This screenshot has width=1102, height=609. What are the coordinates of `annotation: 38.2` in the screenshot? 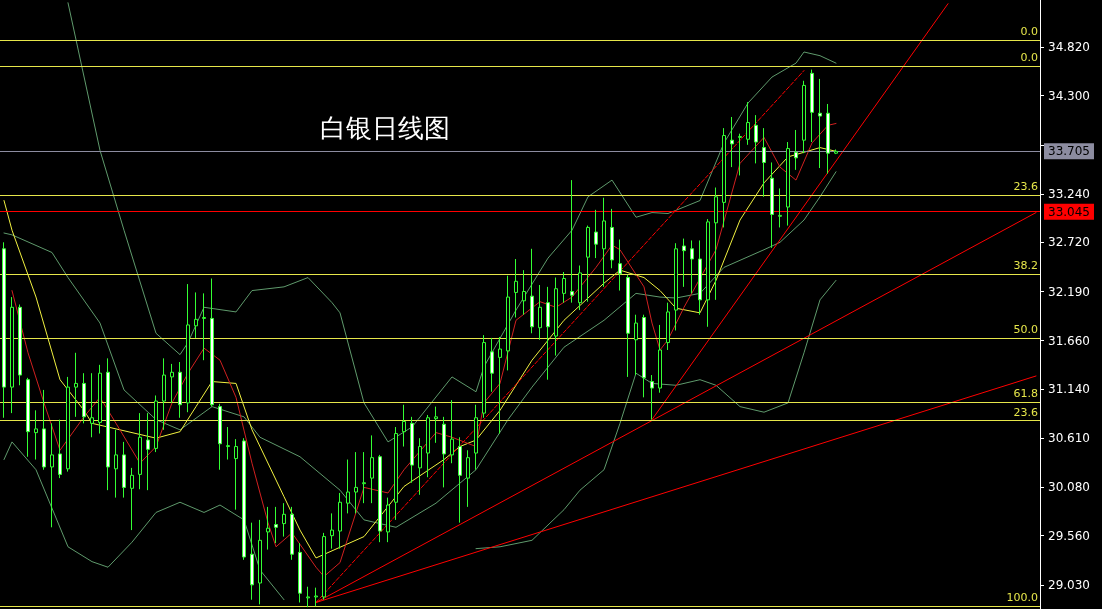 It's located at (1025, 265).